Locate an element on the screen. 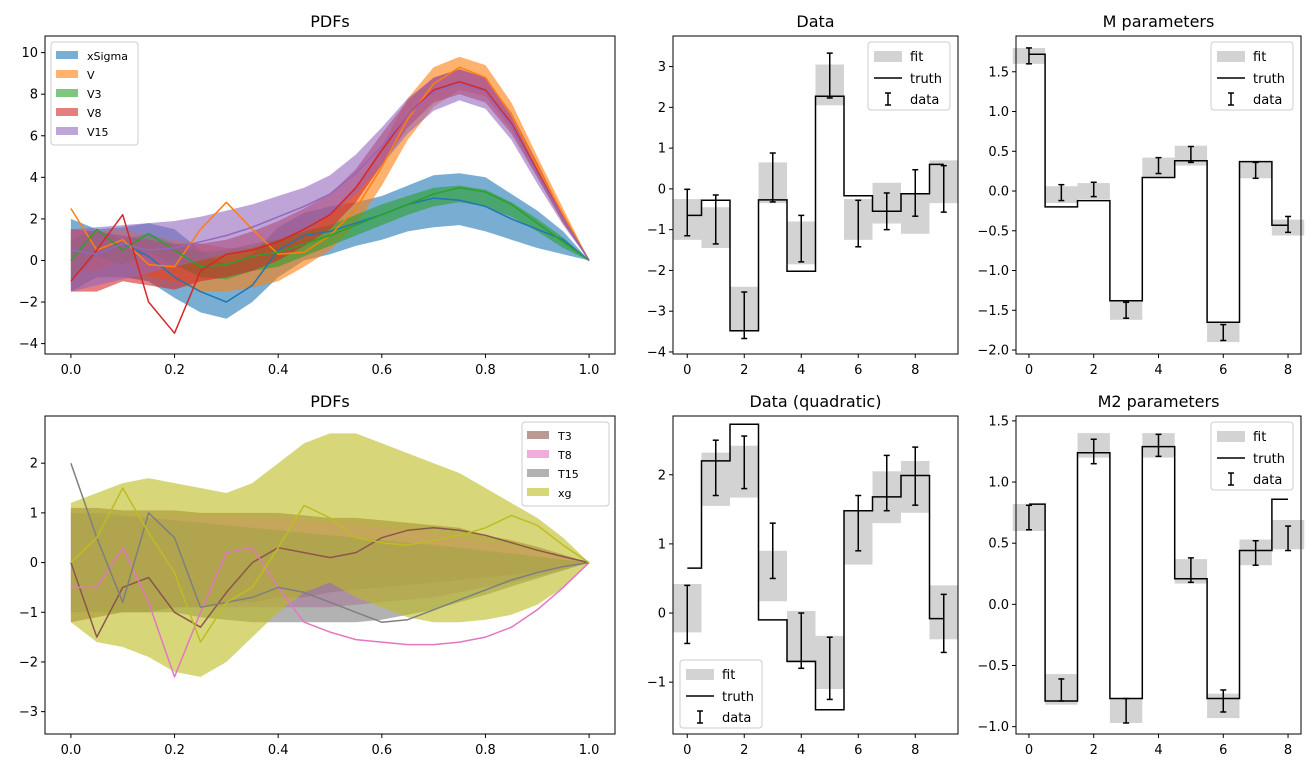 The height and width of the screenshot is (774, 1316). legend-swatch-V8 is located at coordinates (67, 112).